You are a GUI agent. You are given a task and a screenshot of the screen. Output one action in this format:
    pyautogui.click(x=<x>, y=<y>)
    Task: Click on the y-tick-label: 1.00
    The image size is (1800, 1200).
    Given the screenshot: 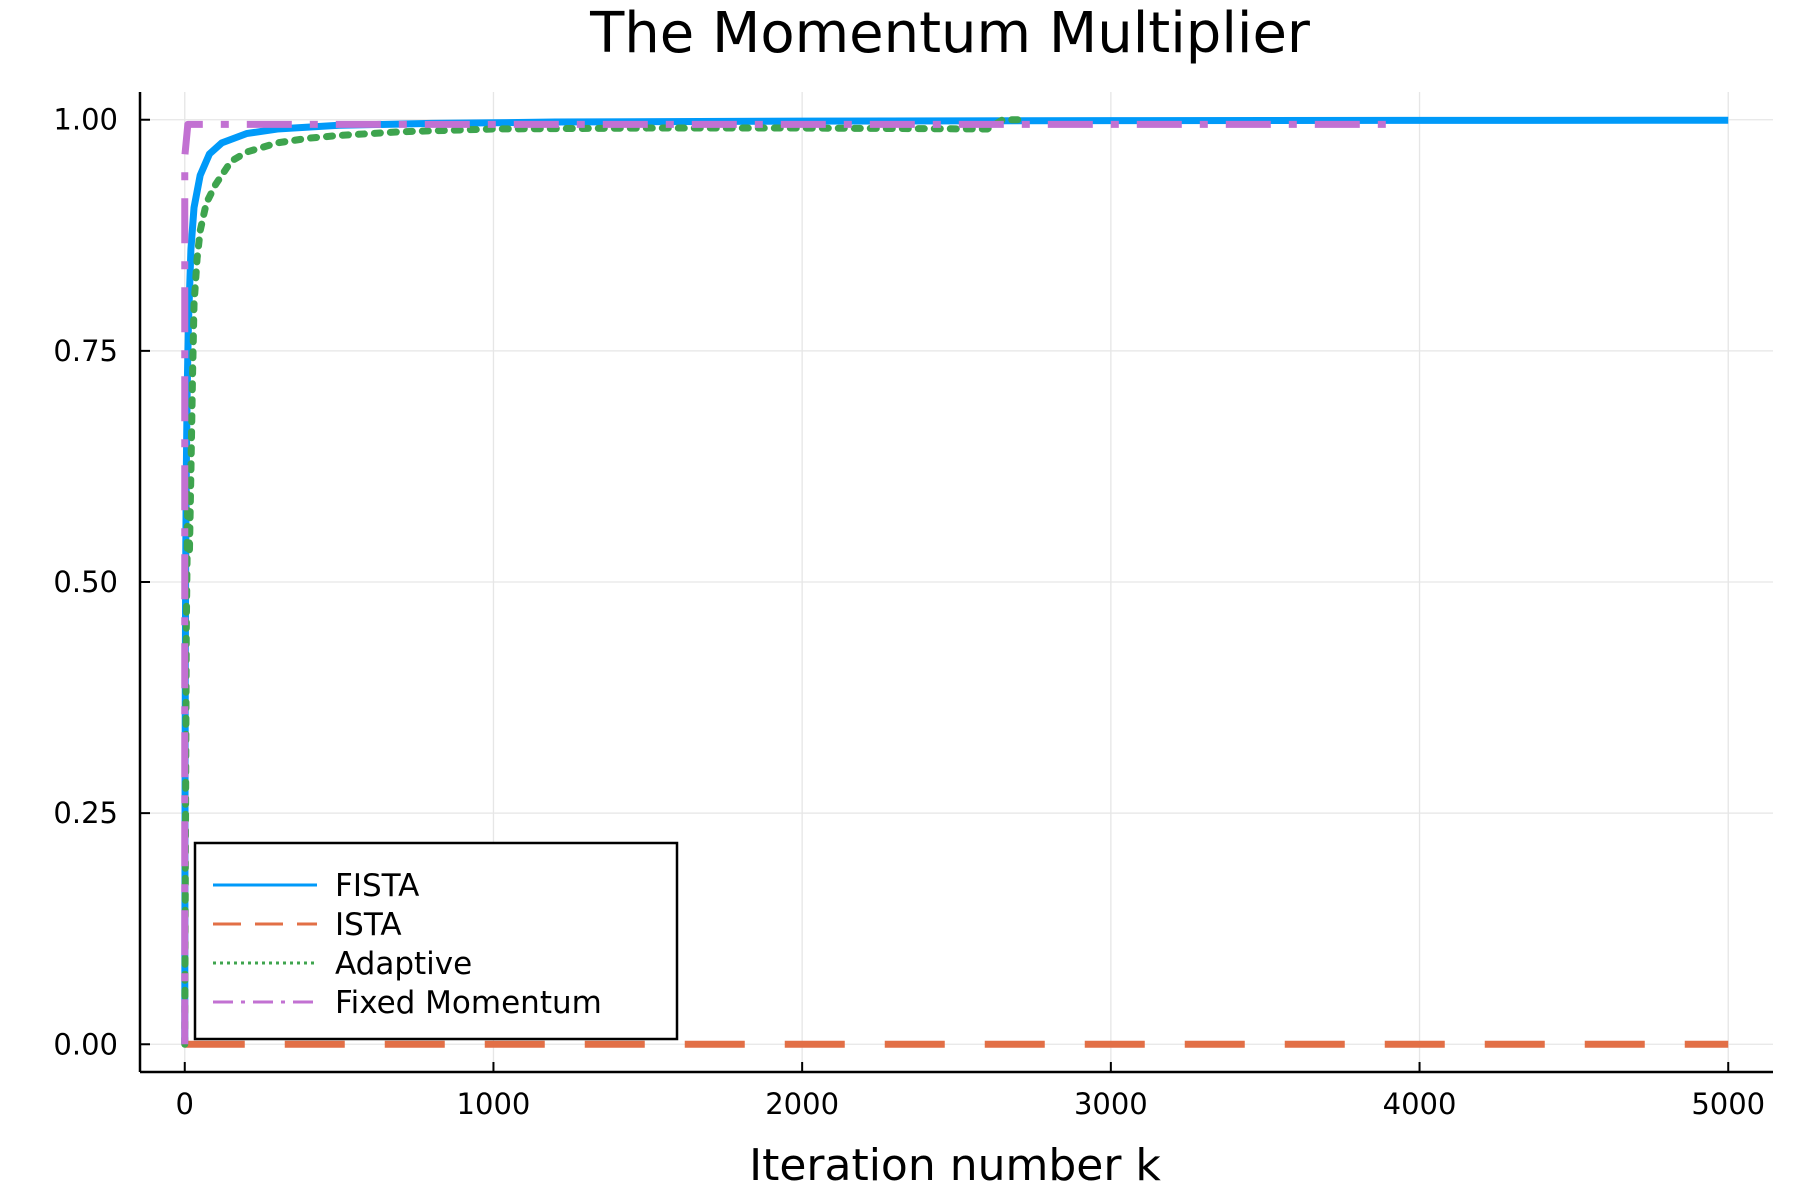 What is the action you would take?
    pyautogui.click(x=85, y=120)
    